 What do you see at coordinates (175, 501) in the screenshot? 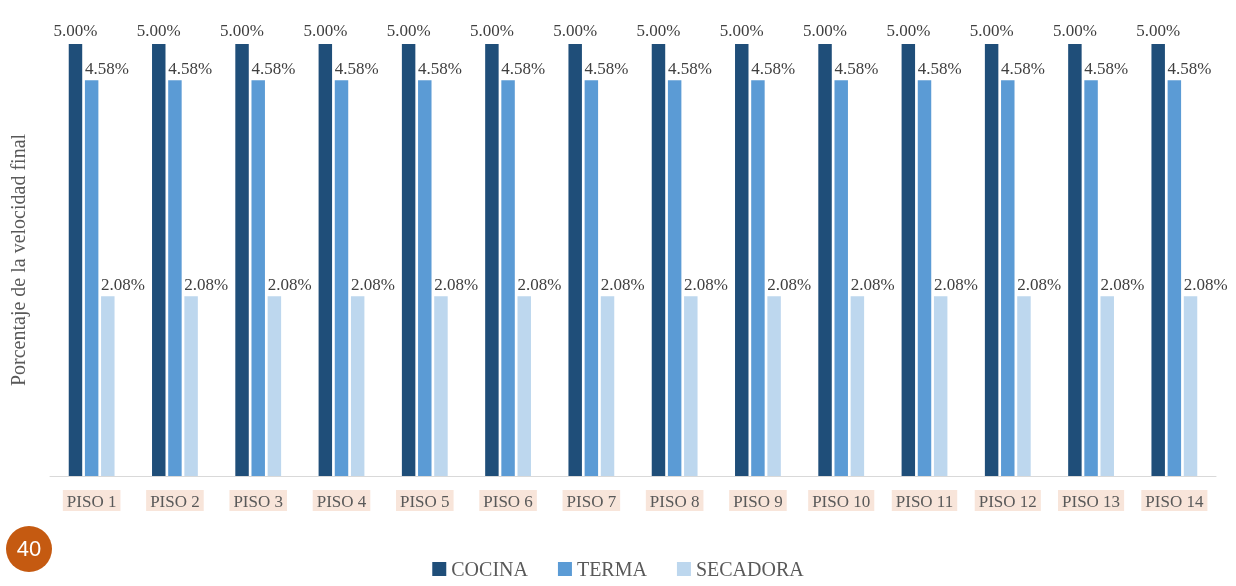
I see `x-tick-label: PISO 2` at bounding box center [175, 501].